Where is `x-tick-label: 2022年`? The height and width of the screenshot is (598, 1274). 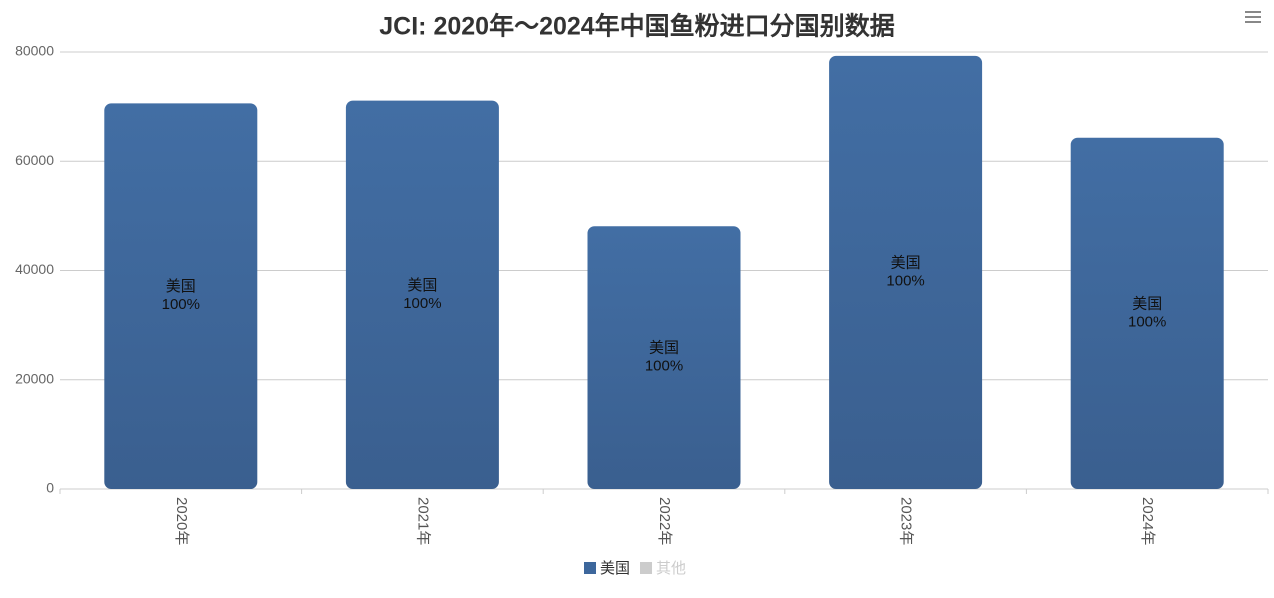
x-tick-label: 2022年 is located at coordinates (664, 521).